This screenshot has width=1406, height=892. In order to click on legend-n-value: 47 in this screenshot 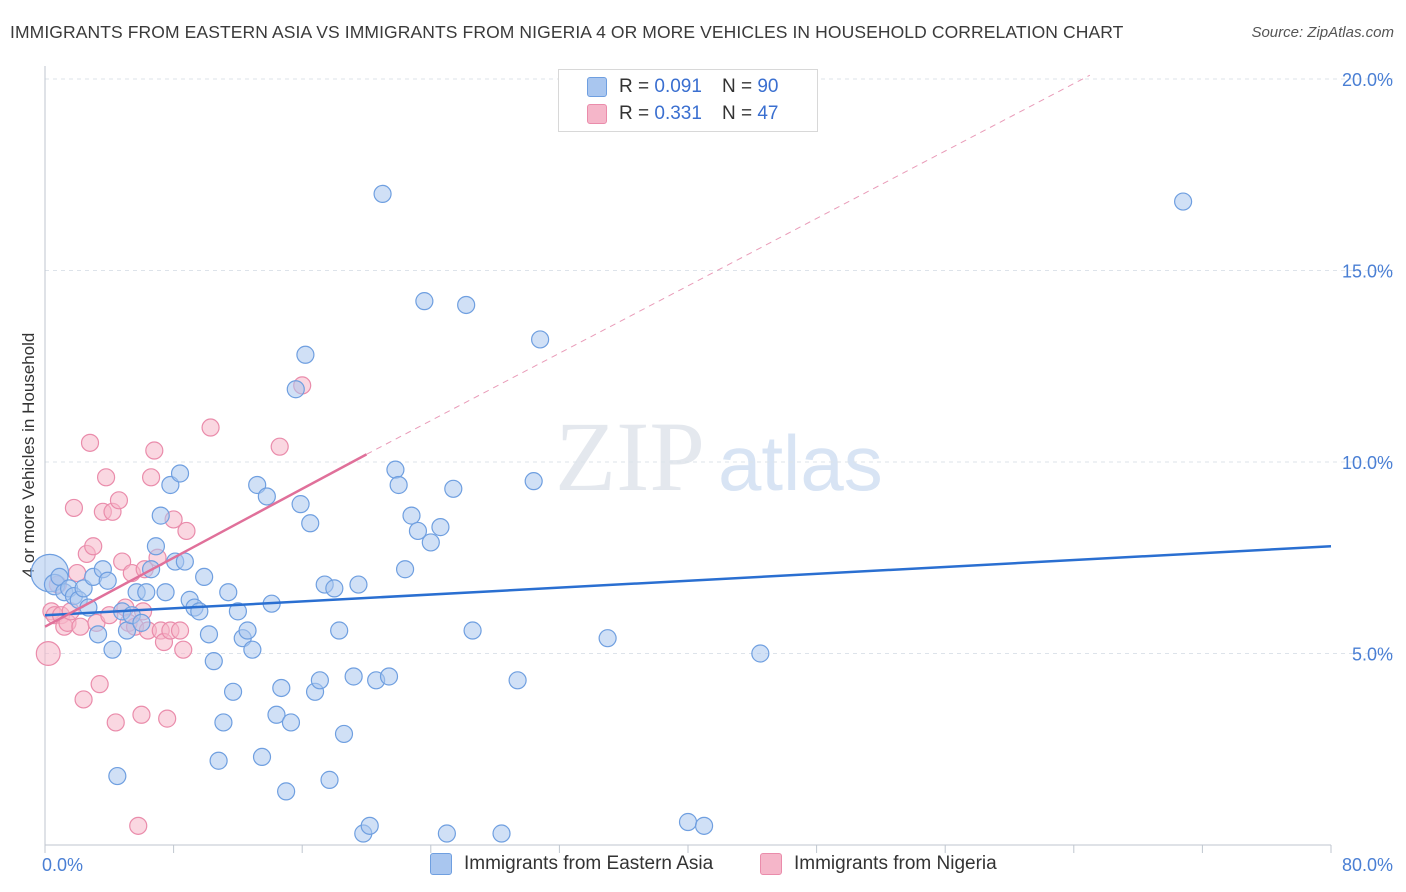, I will do `click(768, 113)`.